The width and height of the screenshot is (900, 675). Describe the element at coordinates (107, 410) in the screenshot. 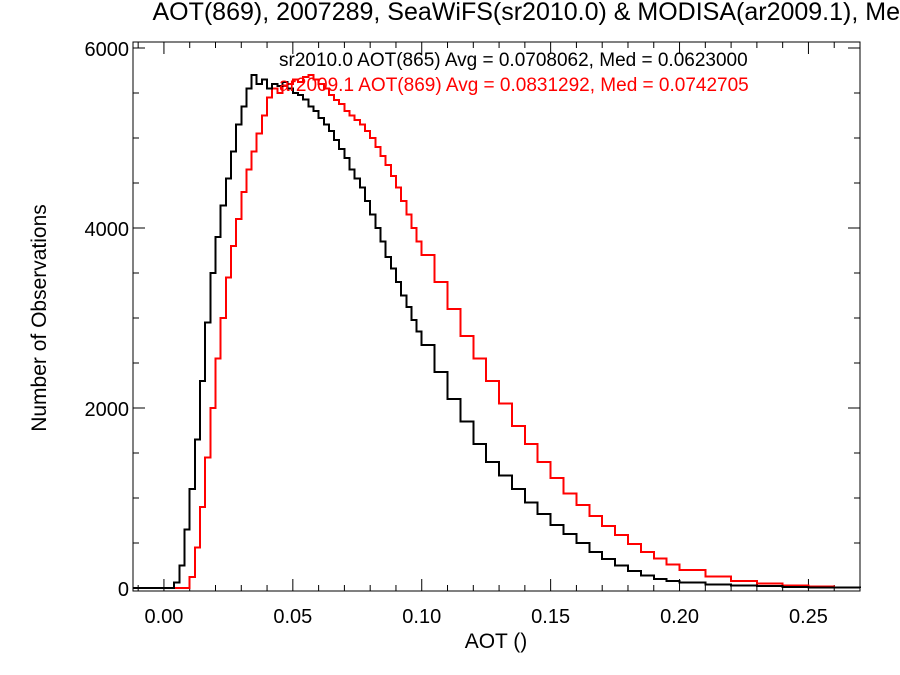

I see `y-tick-label: 2000` at that location.